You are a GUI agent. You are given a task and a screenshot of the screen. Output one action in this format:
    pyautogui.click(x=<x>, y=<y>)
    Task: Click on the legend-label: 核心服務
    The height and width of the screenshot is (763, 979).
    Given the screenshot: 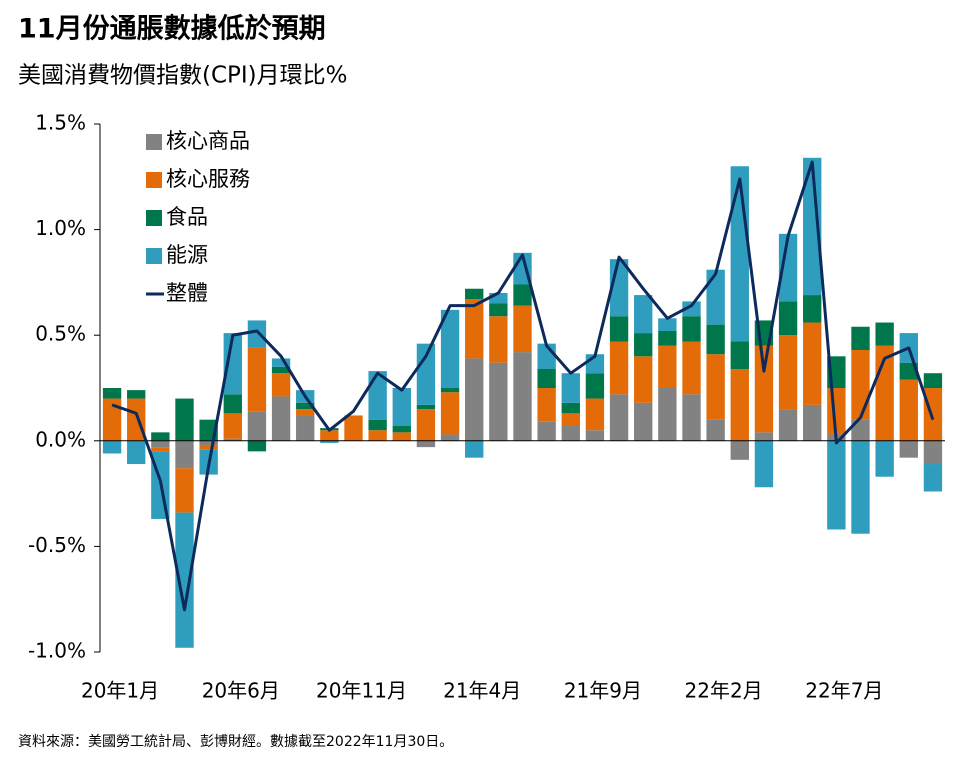 What is the action you would take?
    pyautogui.click(x=208, y=179)
    